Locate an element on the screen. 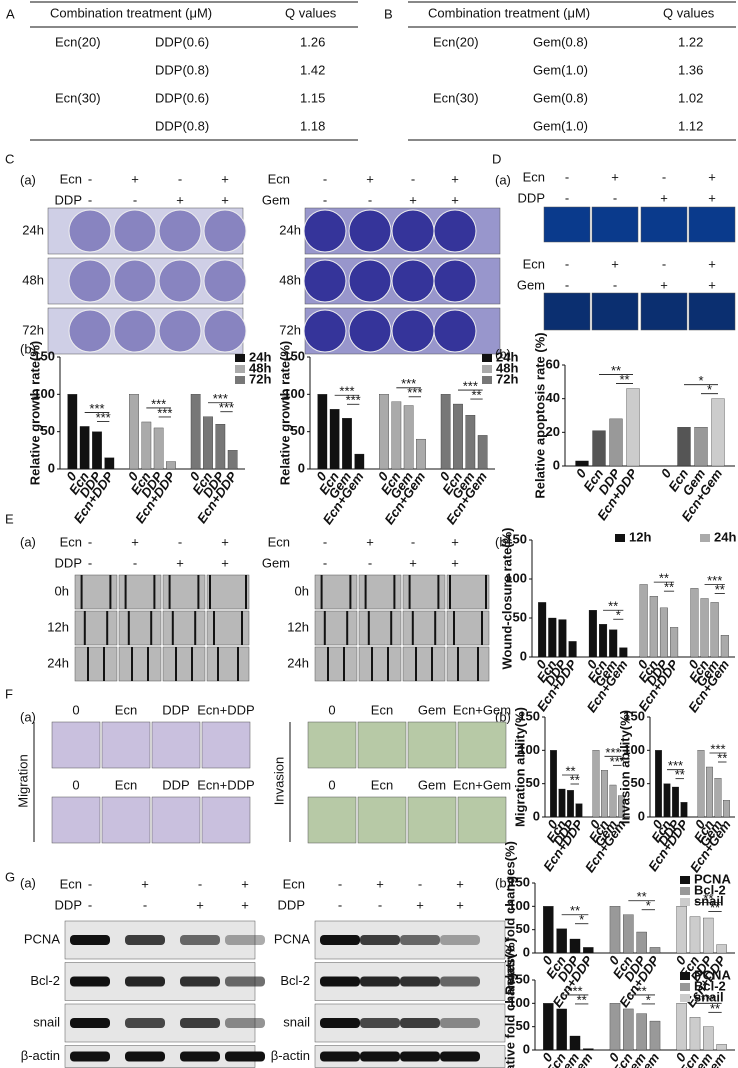  transwell-image is located at coordinates (482, 820).